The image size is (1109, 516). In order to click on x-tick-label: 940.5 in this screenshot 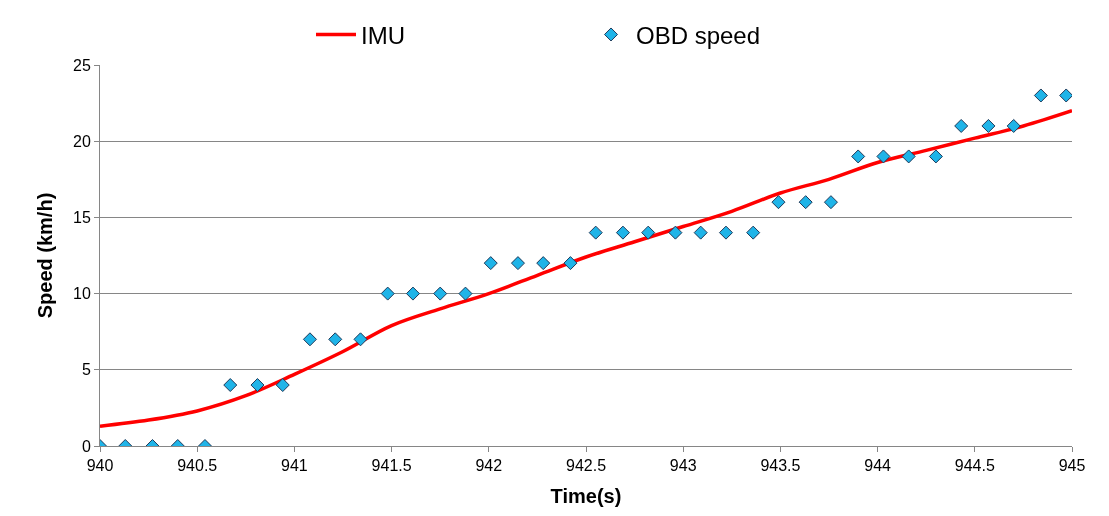, I will do `click(197, 466)`.